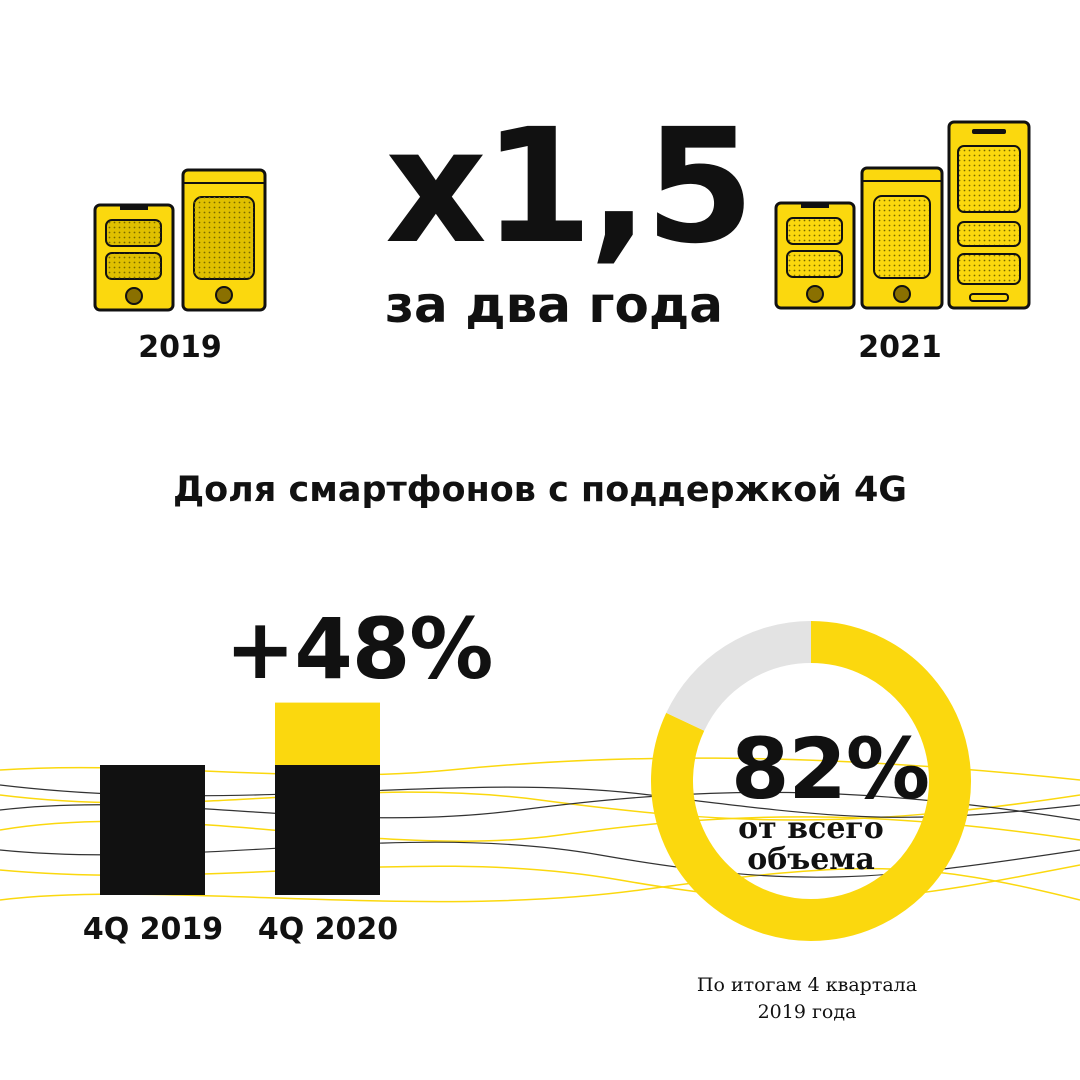 The image size is (1080, 1080). Describe the element at coordinates (811, 859) in the screenshot. I see `donut-sublabel-line2: объема` at that location.